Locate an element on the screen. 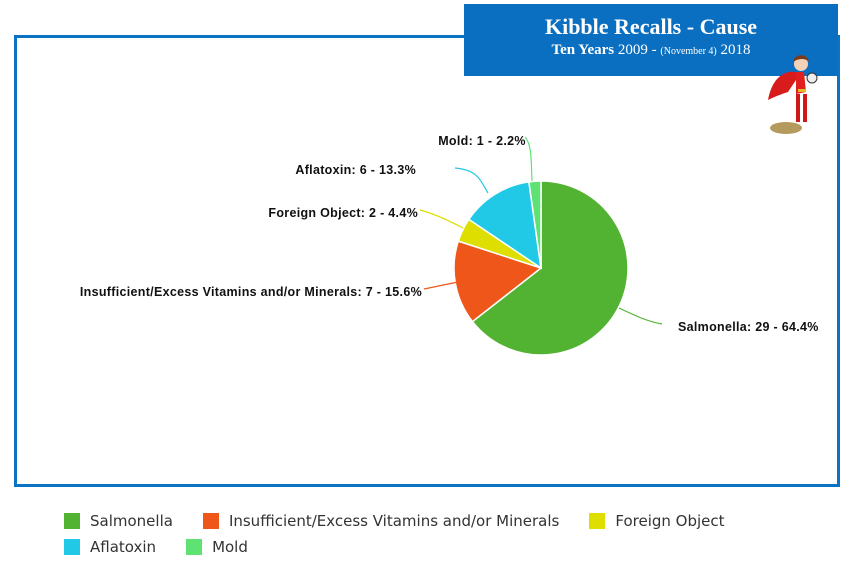 The height and width of the screenshot is (569, 855). data-label-mold: Mold: 1 - 2.2% is located at coordinates (482, 141).